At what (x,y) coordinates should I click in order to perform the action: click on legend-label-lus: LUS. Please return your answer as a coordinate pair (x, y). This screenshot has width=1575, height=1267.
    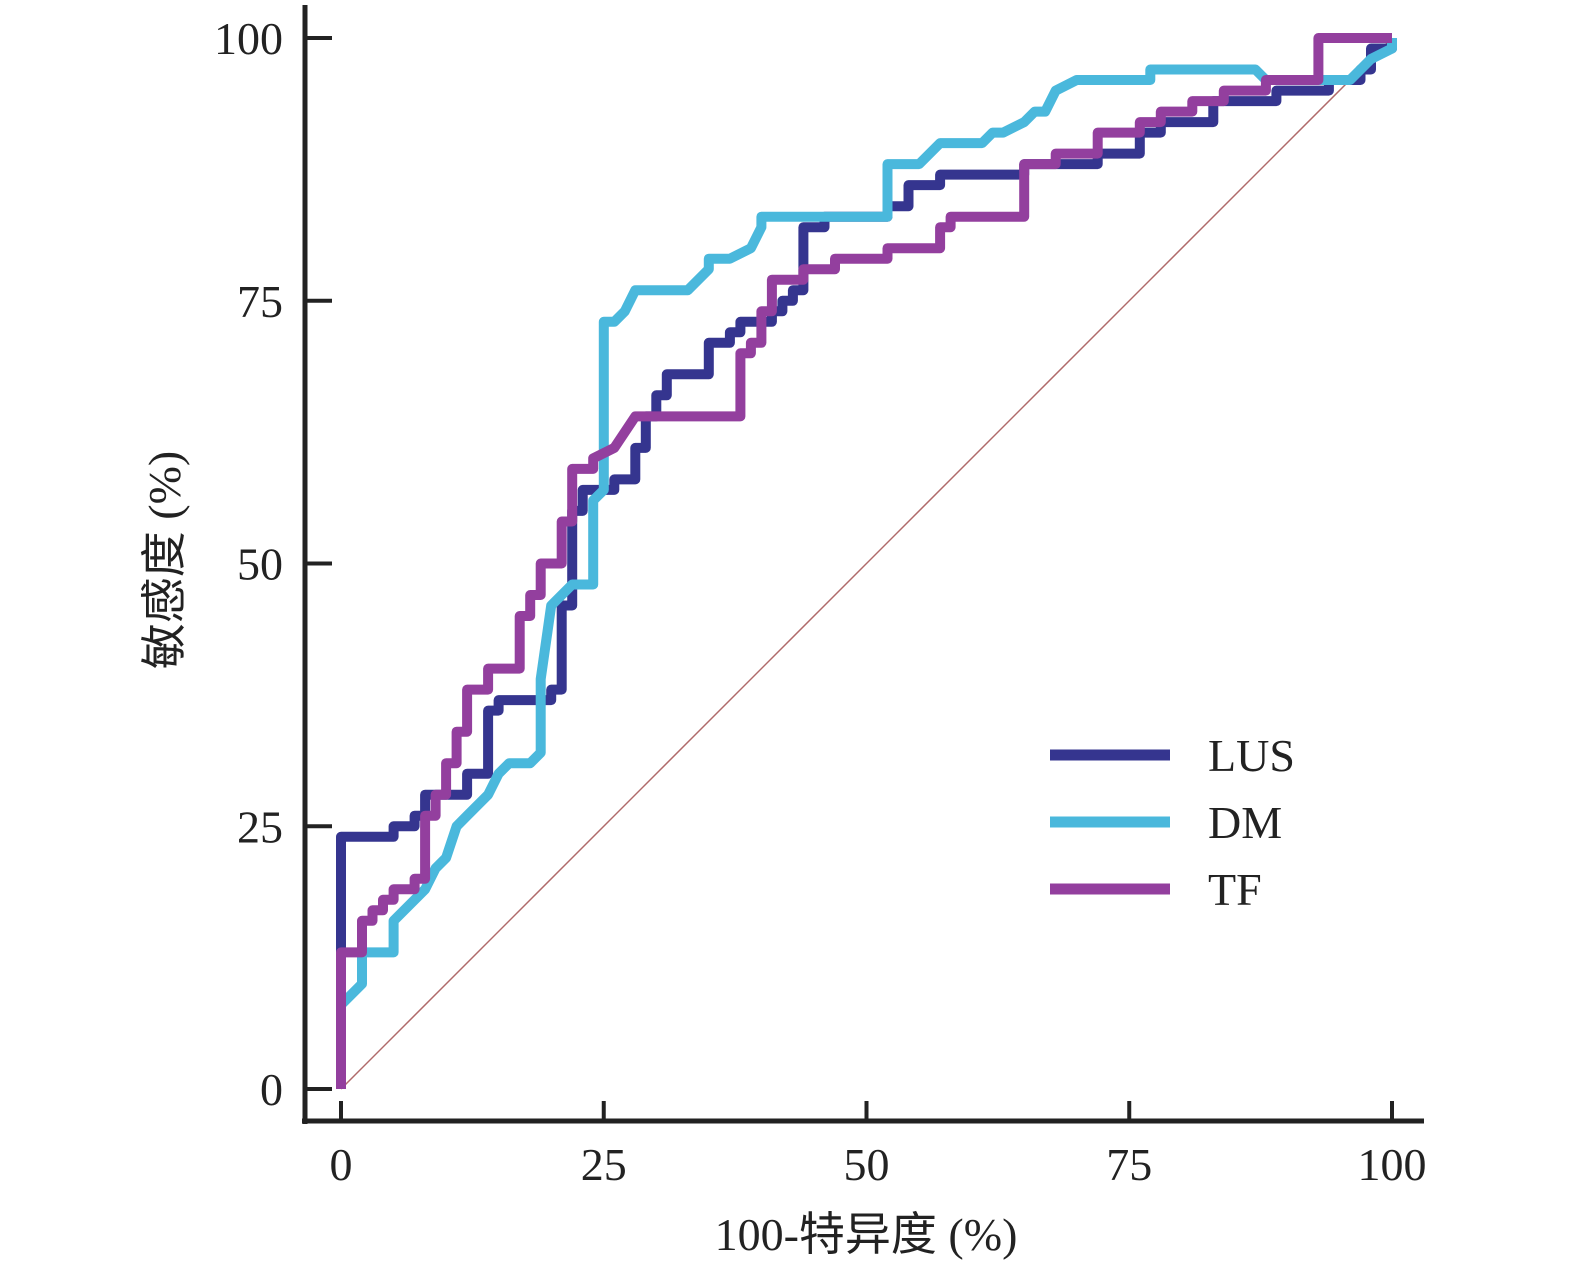
    Looking at the image, I should click on (1251, 755).